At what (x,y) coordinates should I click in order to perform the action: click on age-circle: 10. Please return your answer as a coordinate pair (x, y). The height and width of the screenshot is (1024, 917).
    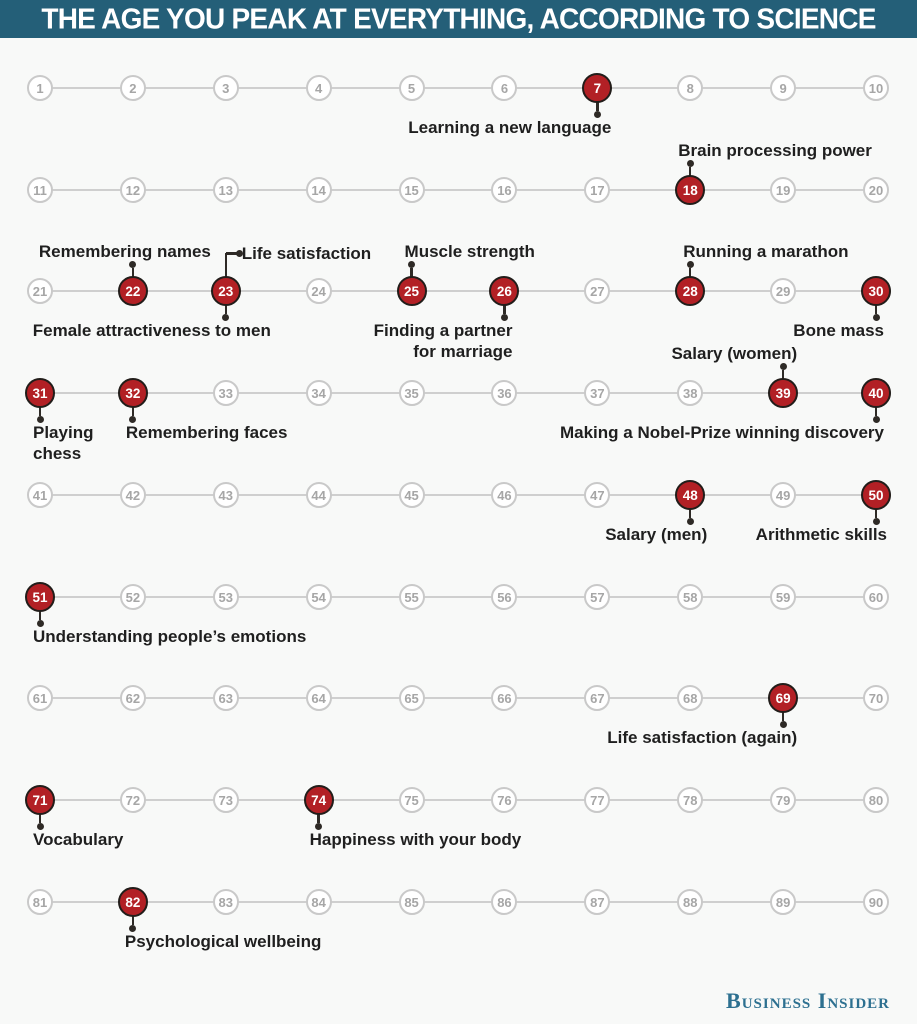
    Looking at the image, I should click on (876, 88).